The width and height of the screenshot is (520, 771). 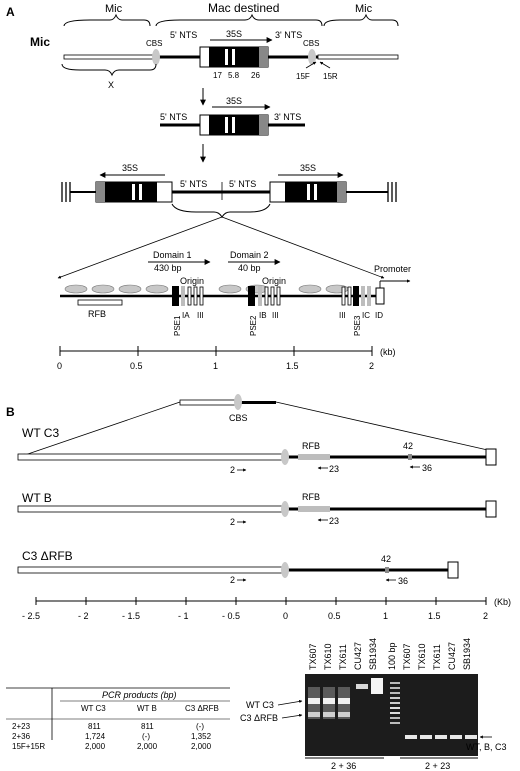 What do you see at coordinates (358, 57) in the screenshot?
I see `row1-mic-right-region` at bounding box center [358, 57].